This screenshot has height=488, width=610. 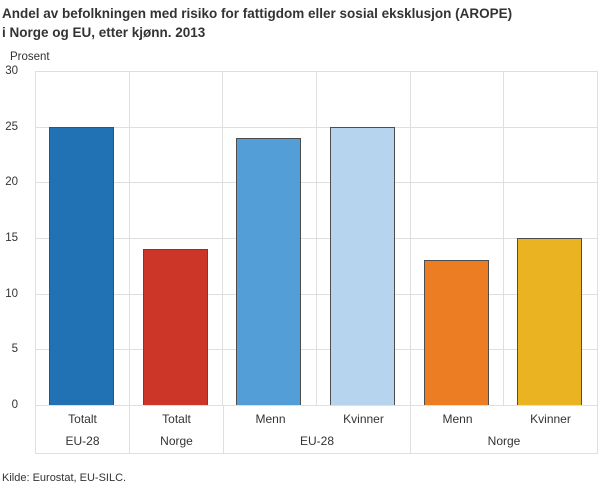 I want to click on x-group-1-norge: Totalt Norge, so click(x=177, y=429).